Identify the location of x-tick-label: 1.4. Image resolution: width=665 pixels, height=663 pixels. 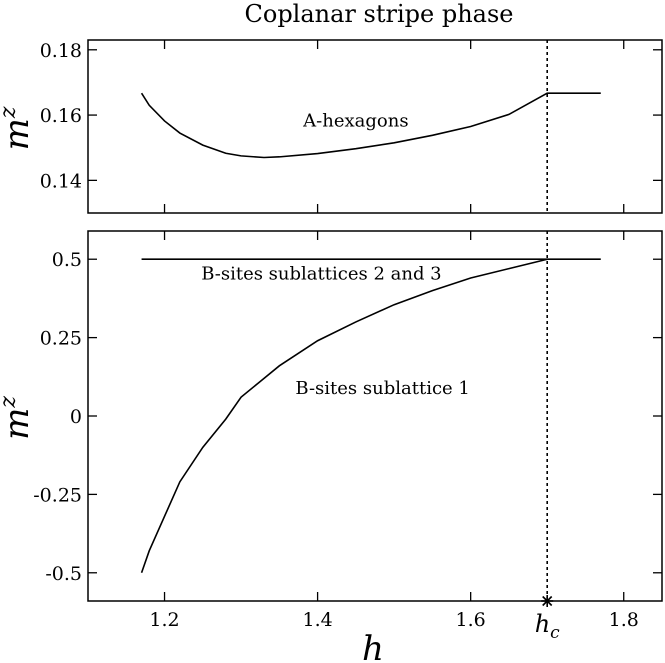
(317, 620).